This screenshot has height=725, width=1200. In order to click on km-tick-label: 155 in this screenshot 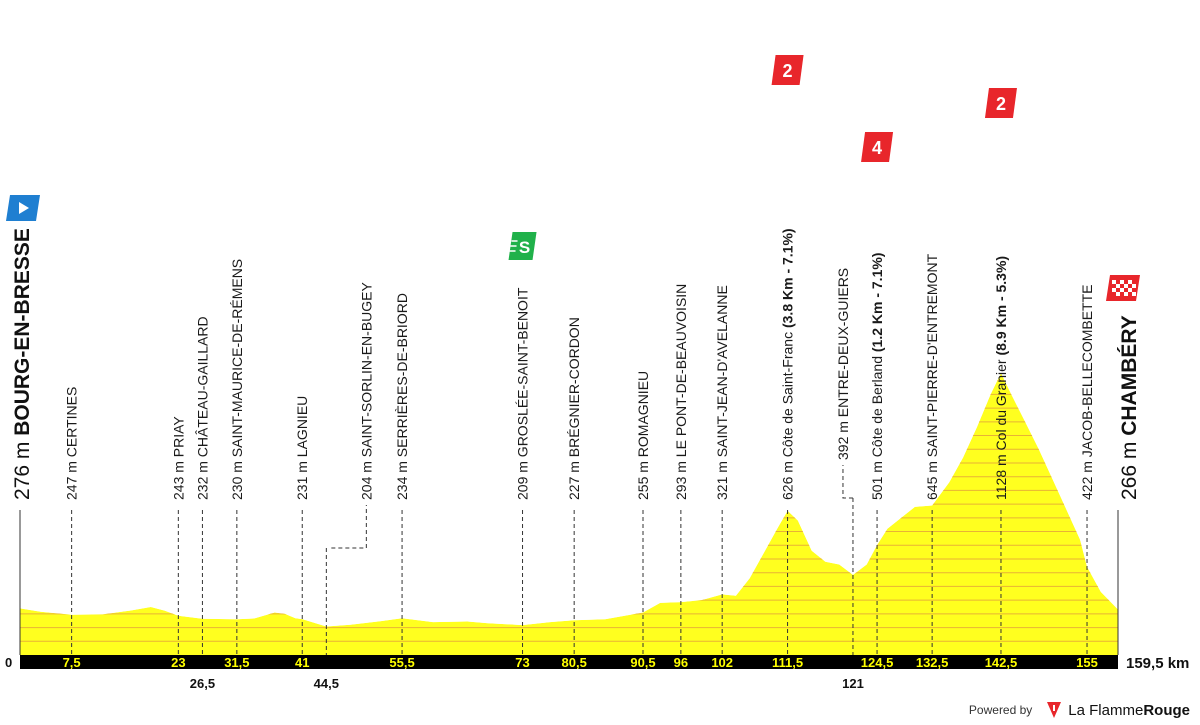, I will do `click(1087, 662)`.